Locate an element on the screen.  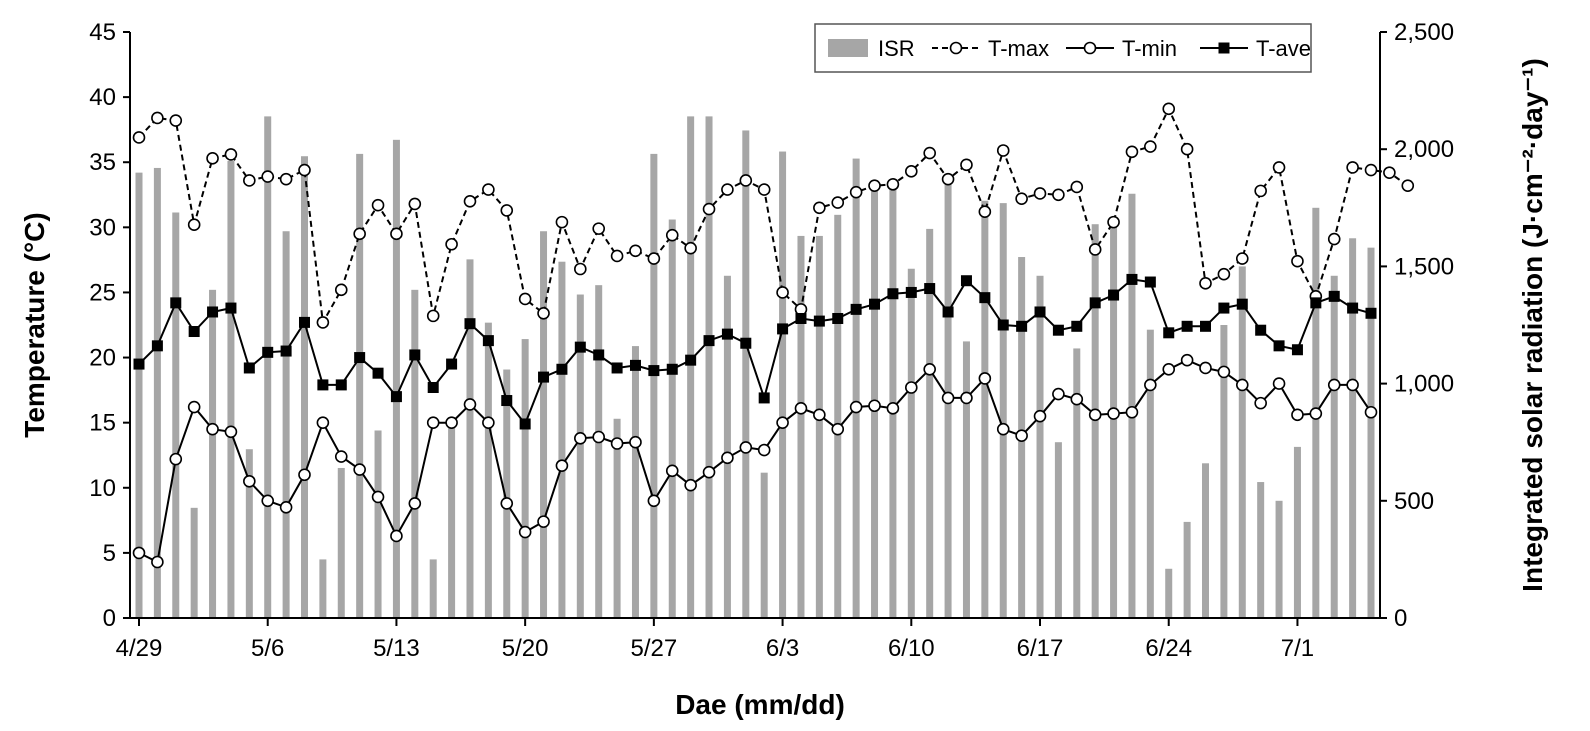
legend-label-isr: ISR is located at coordinates (896, 48).